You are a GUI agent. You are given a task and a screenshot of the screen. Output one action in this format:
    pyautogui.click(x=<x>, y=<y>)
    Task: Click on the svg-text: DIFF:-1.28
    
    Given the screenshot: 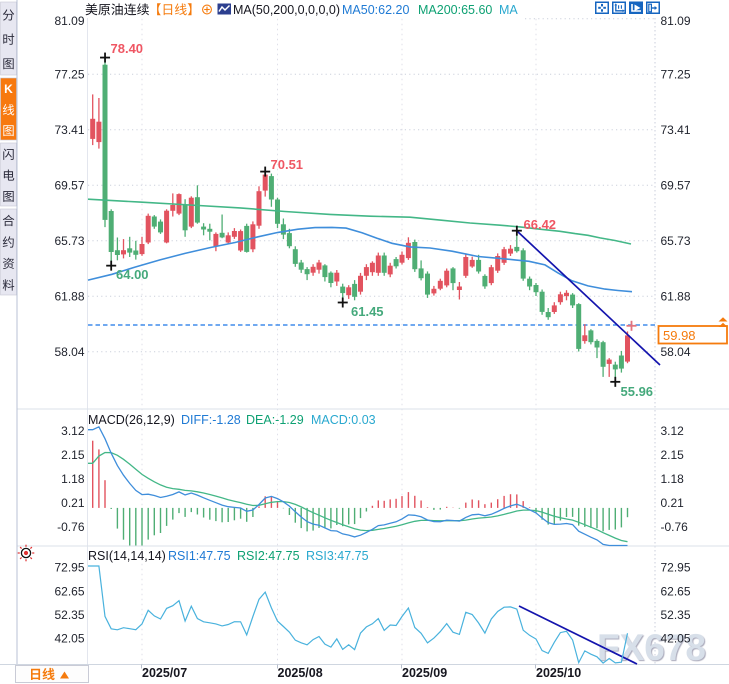 What is the action you would take?
    pyautogui.click(x=211, y=420)
    